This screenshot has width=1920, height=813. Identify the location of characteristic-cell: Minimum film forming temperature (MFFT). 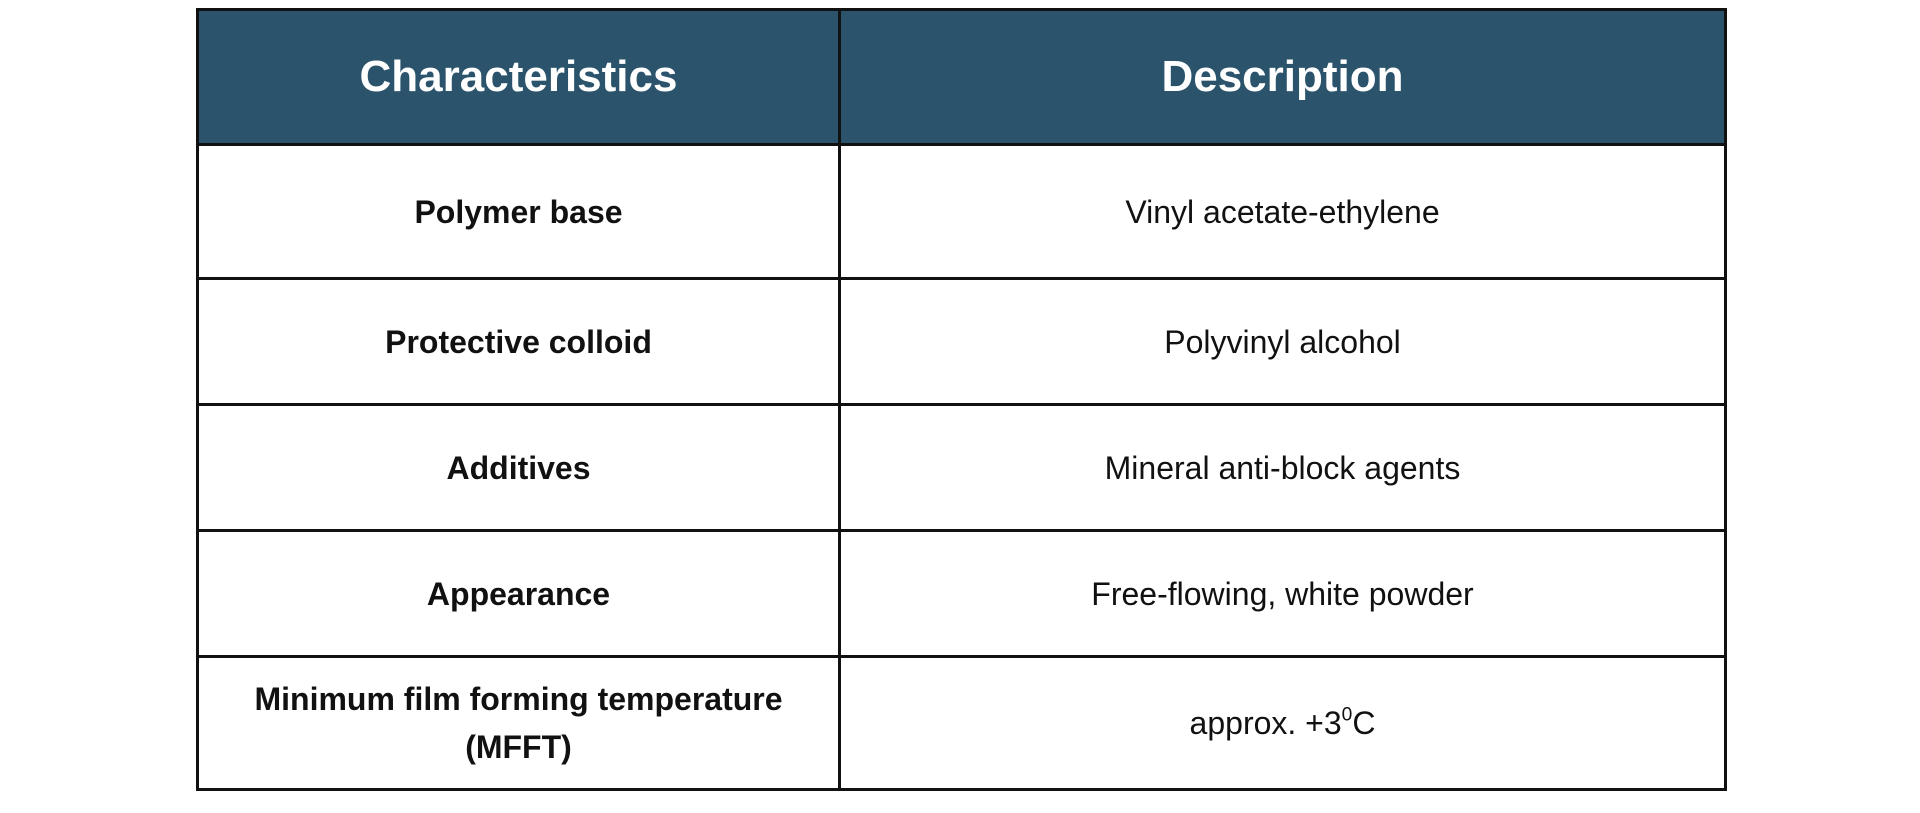
(518, 723).